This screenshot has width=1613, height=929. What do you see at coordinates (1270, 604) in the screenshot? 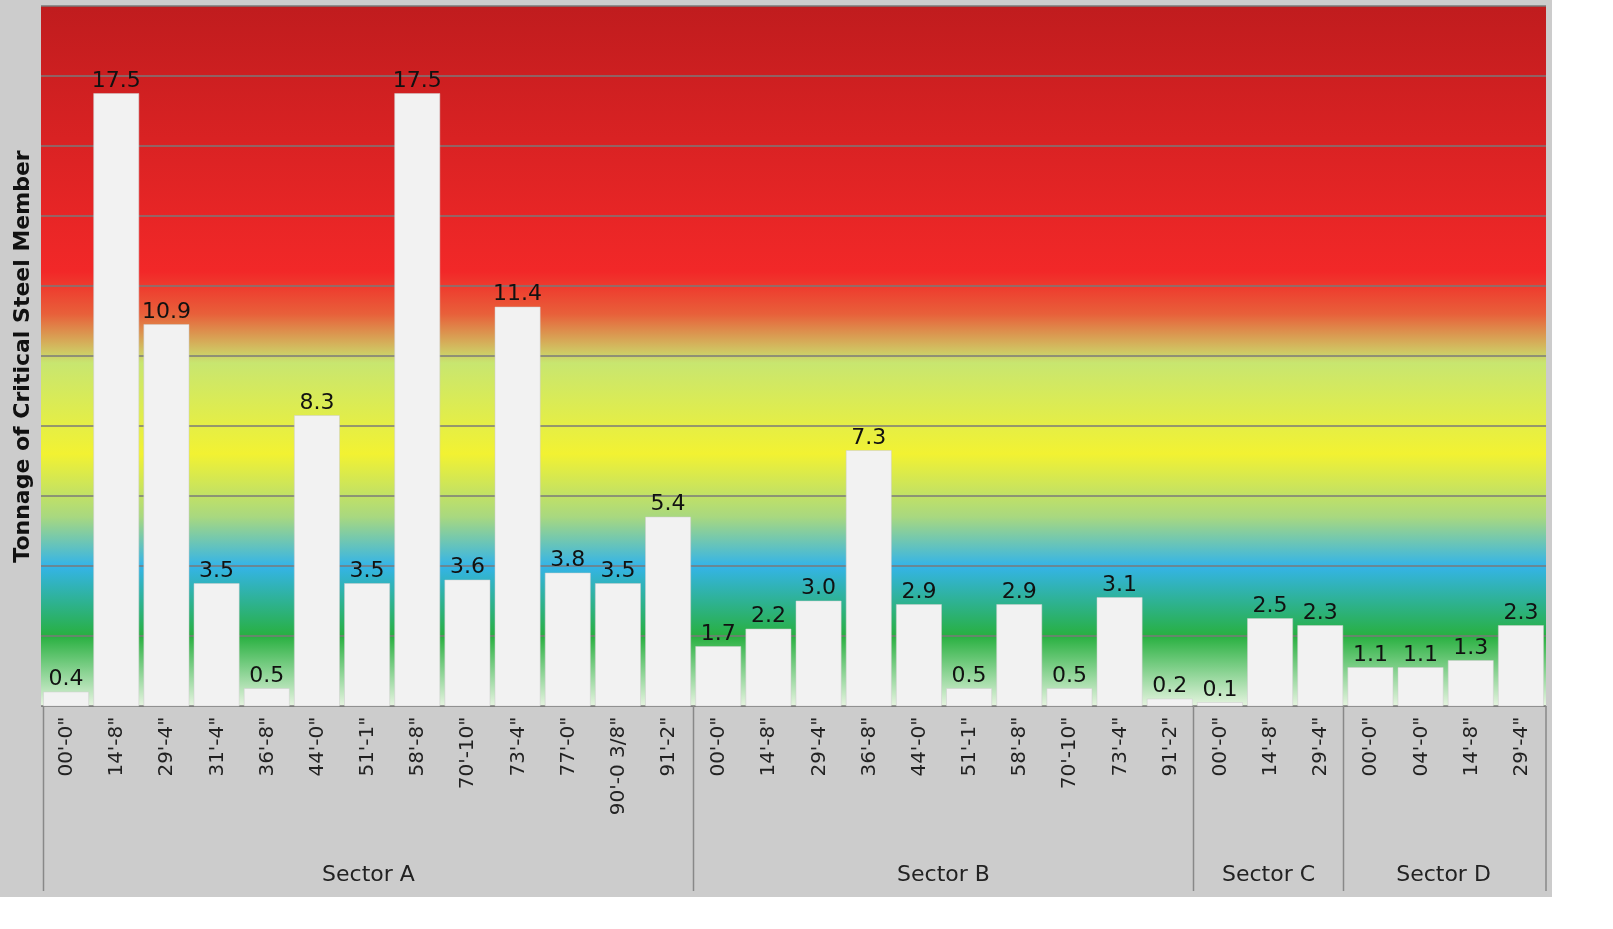
I see `data-label: 2.5` at bounding box center [1270, 604].